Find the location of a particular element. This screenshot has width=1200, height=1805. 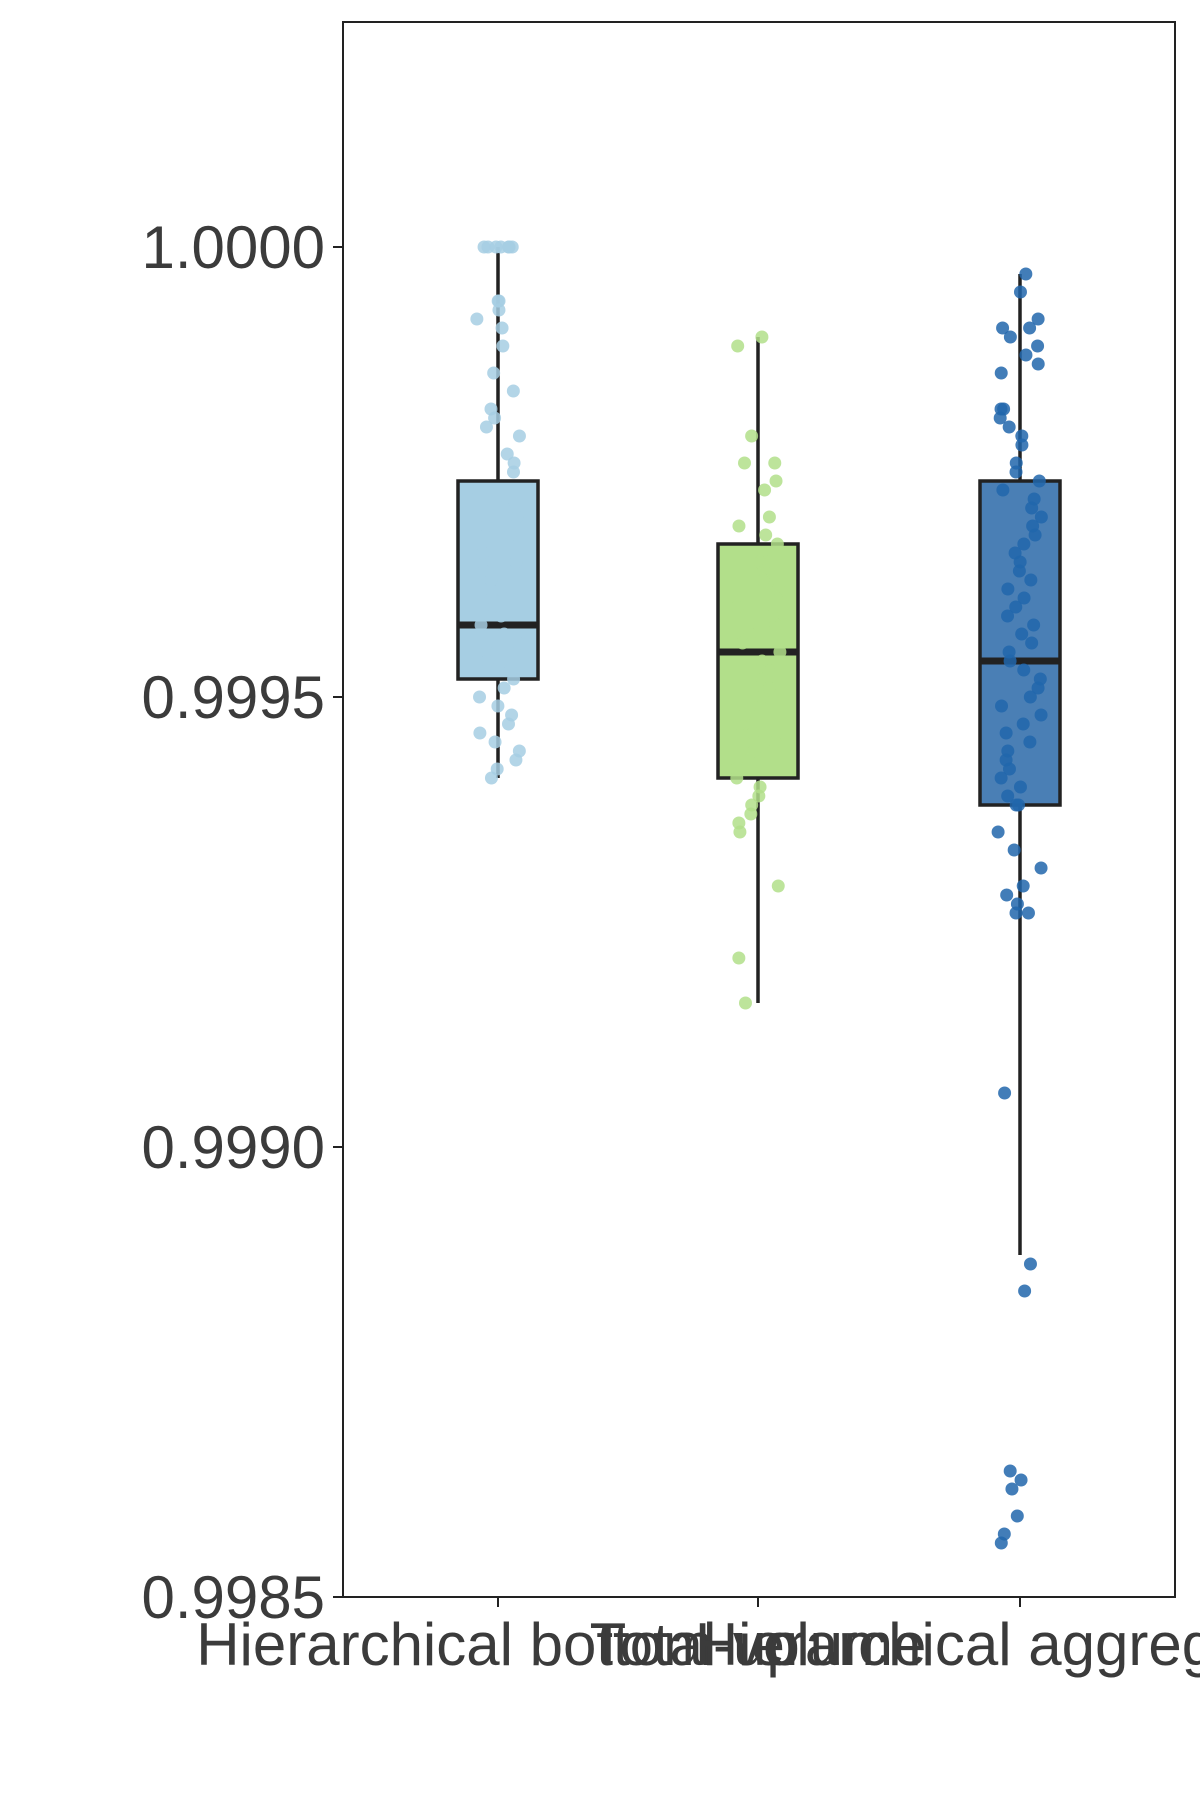

x-category-label-0: Hierarchical bottom-up is located at coordinates (498, 1644).